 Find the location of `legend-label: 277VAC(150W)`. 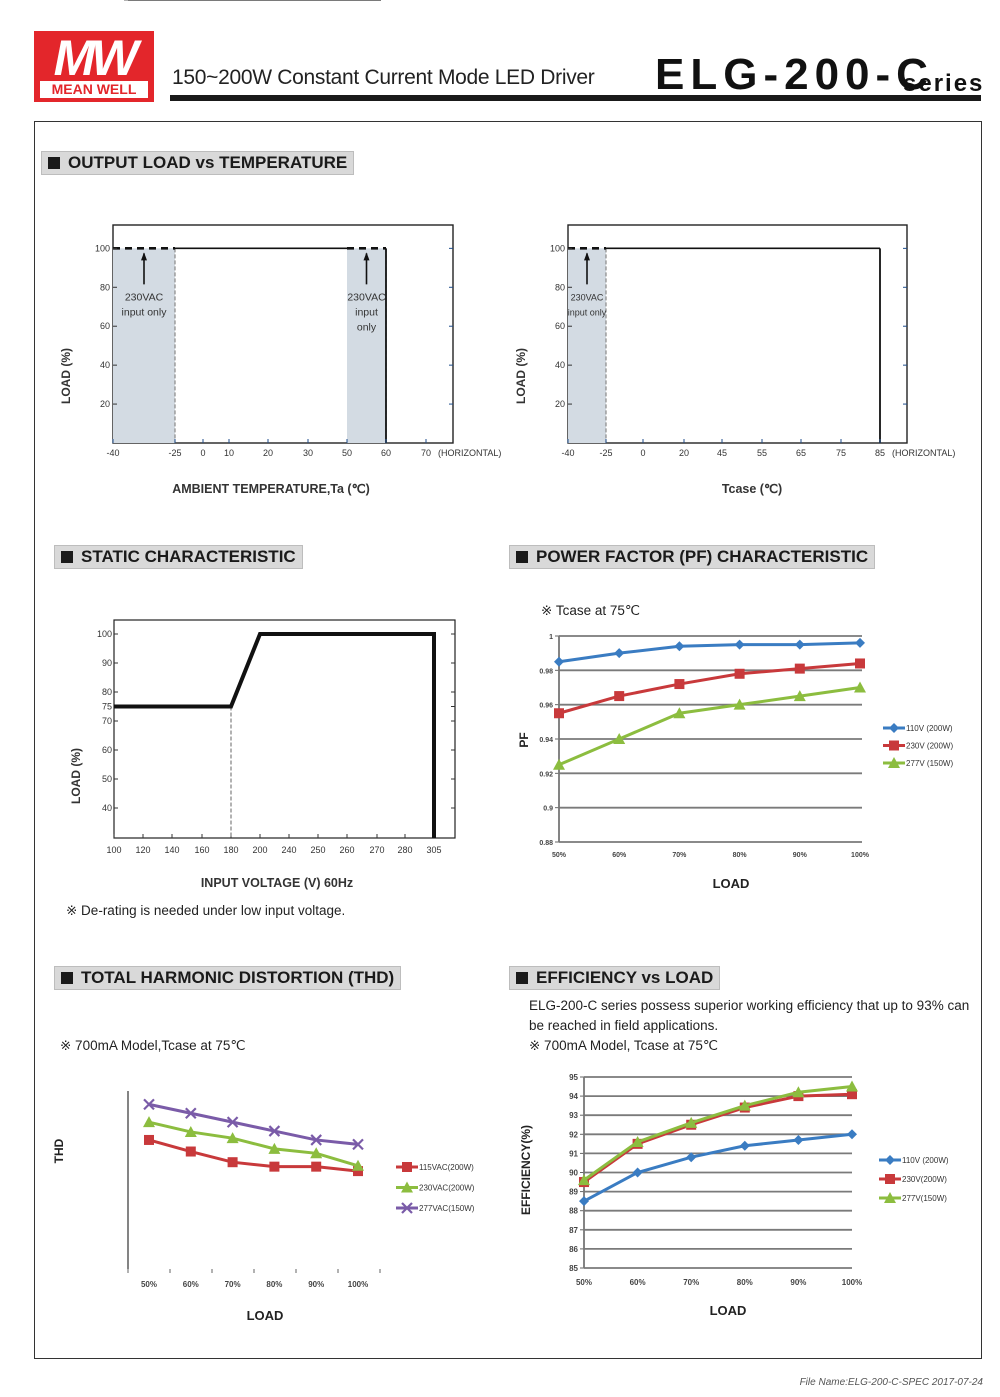

legend-label: 277VAC(150W) is located at coordinates (447, 1208).